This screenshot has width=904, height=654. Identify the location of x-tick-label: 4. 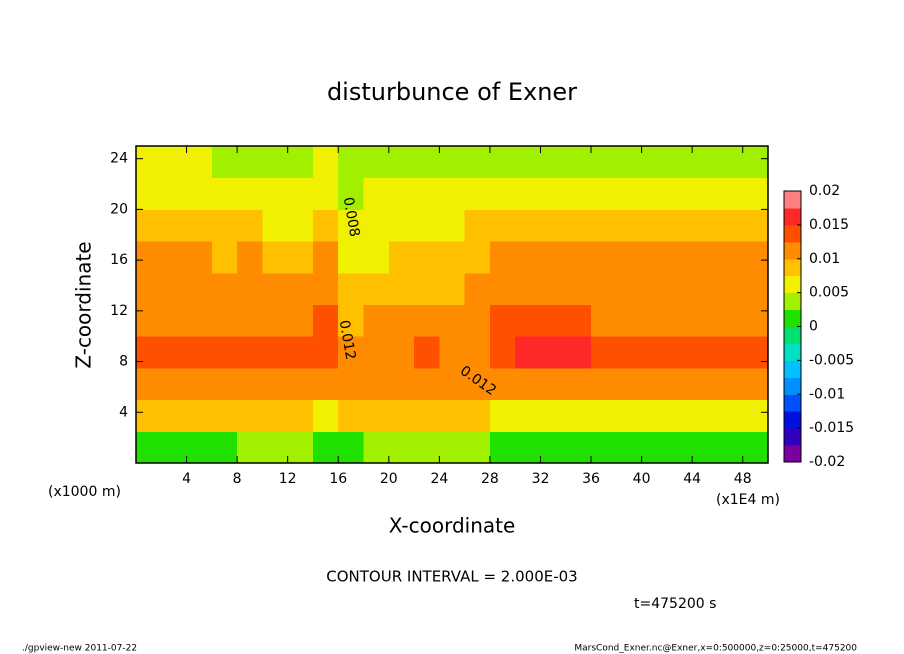
(186, 479).